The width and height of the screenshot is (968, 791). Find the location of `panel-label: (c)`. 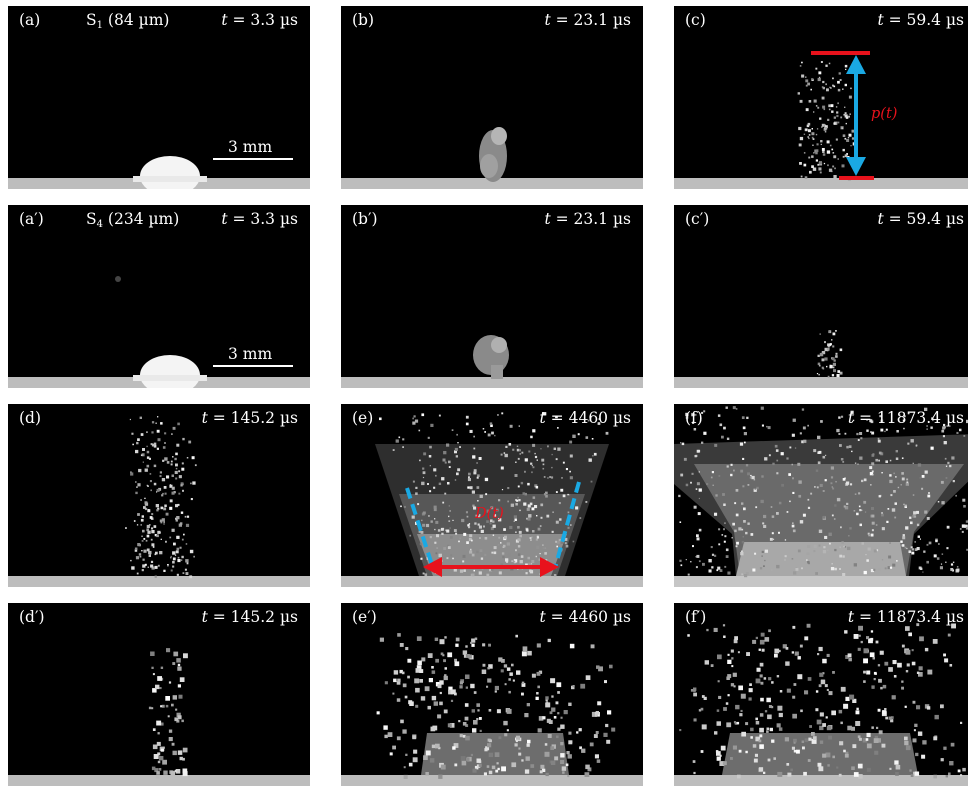

panel-label: (c) is located at coordinates (695, 20).